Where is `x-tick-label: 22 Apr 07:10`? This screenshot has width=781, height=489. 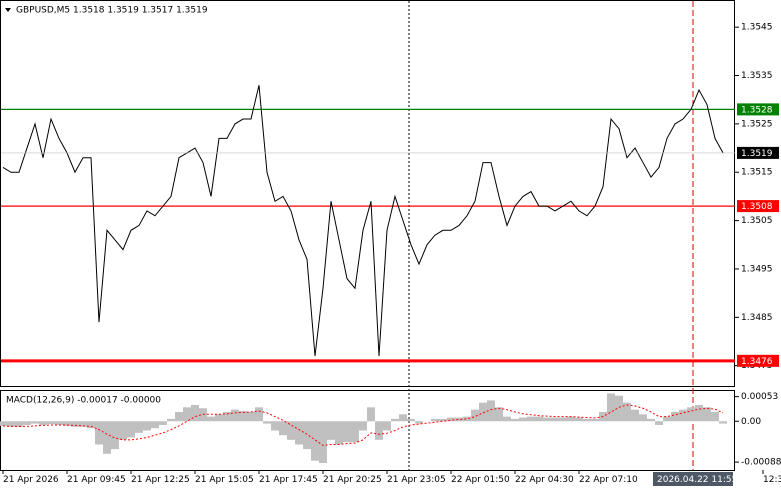
x-tick-label: 22 Apr 07:10 is located at coordinates (608, 480).